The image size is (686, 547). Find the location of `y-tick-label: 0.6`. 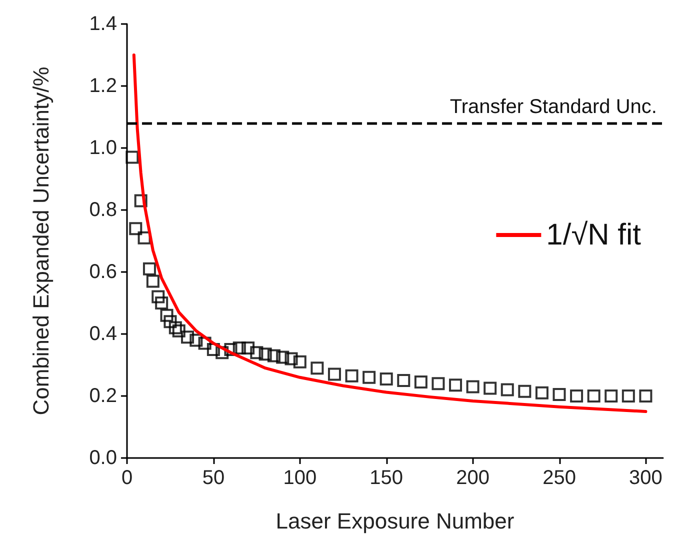

y-tick-label: 0.6 is located at coordinates (103, 272).